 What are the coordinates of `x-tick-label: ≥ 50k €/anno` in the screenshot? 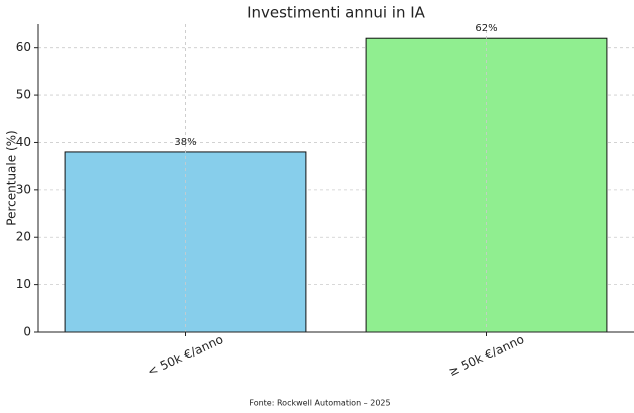 It's located at (486, 355).